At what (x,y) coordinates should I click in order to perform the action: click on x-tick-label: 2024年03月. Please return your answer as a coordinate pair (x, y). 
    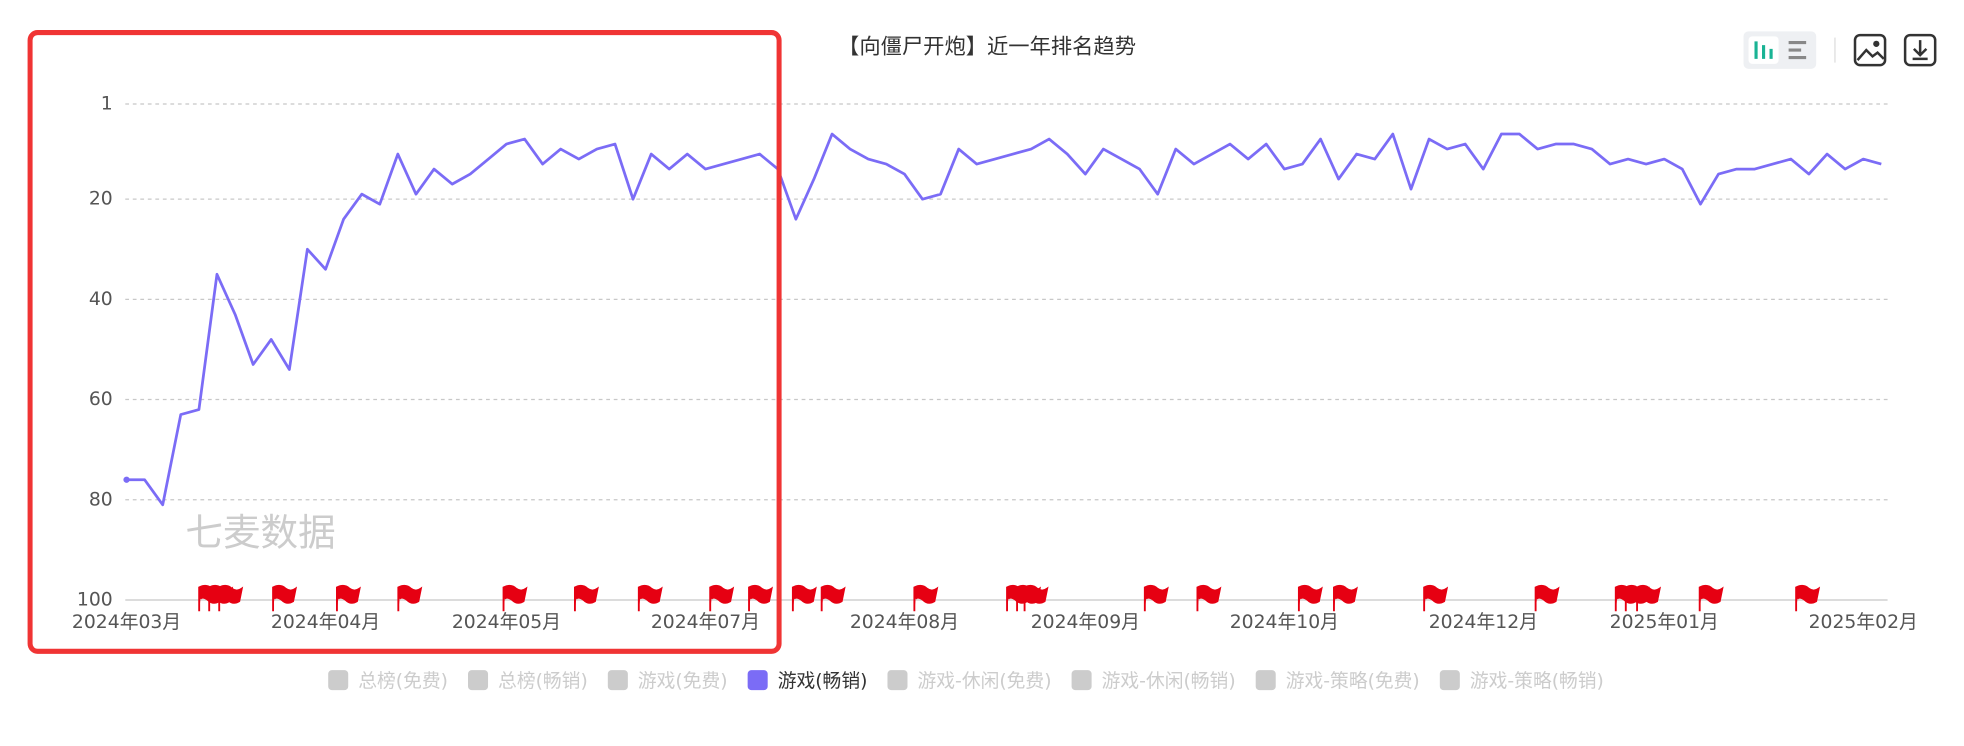
    Looking at the image, I should click on (126, 622).